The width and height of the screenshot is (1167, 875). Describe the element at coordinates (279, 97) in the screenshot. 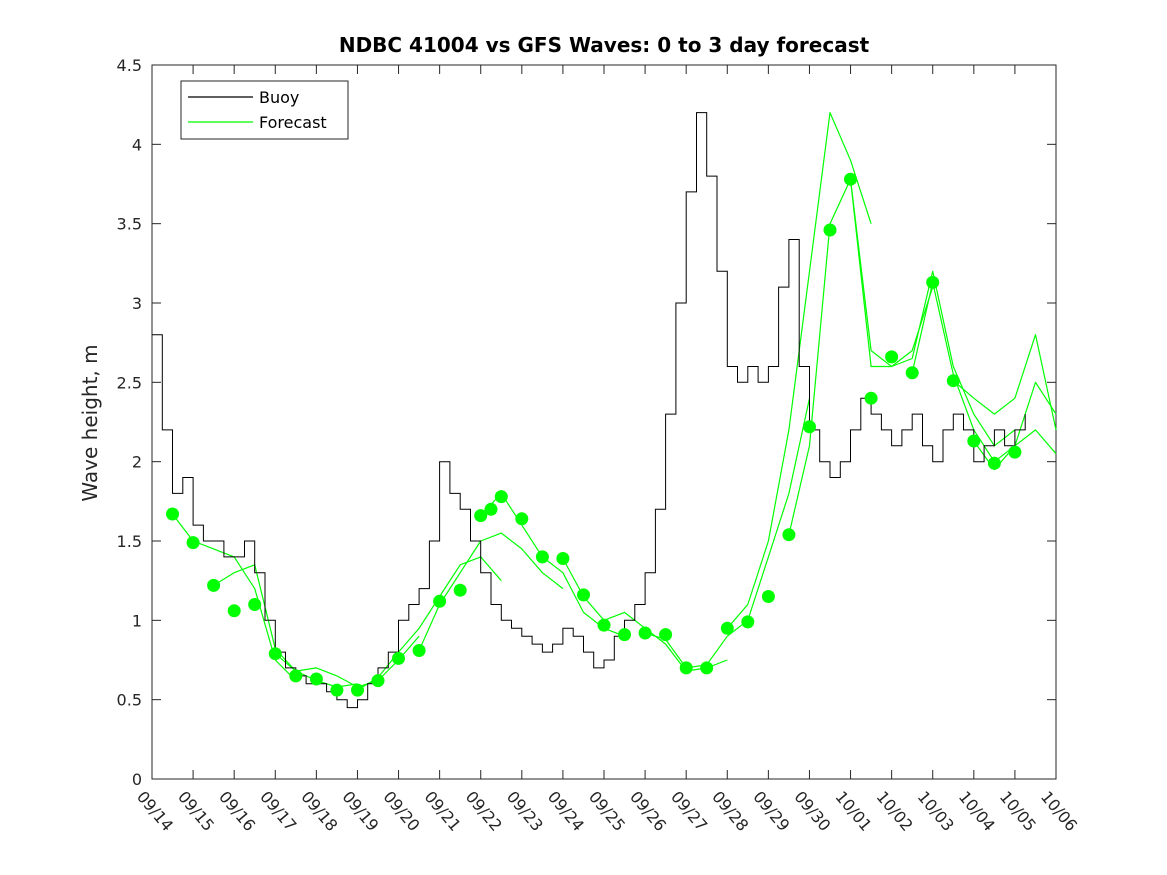

I see `legend-buoy-label: Buoy` at that location.